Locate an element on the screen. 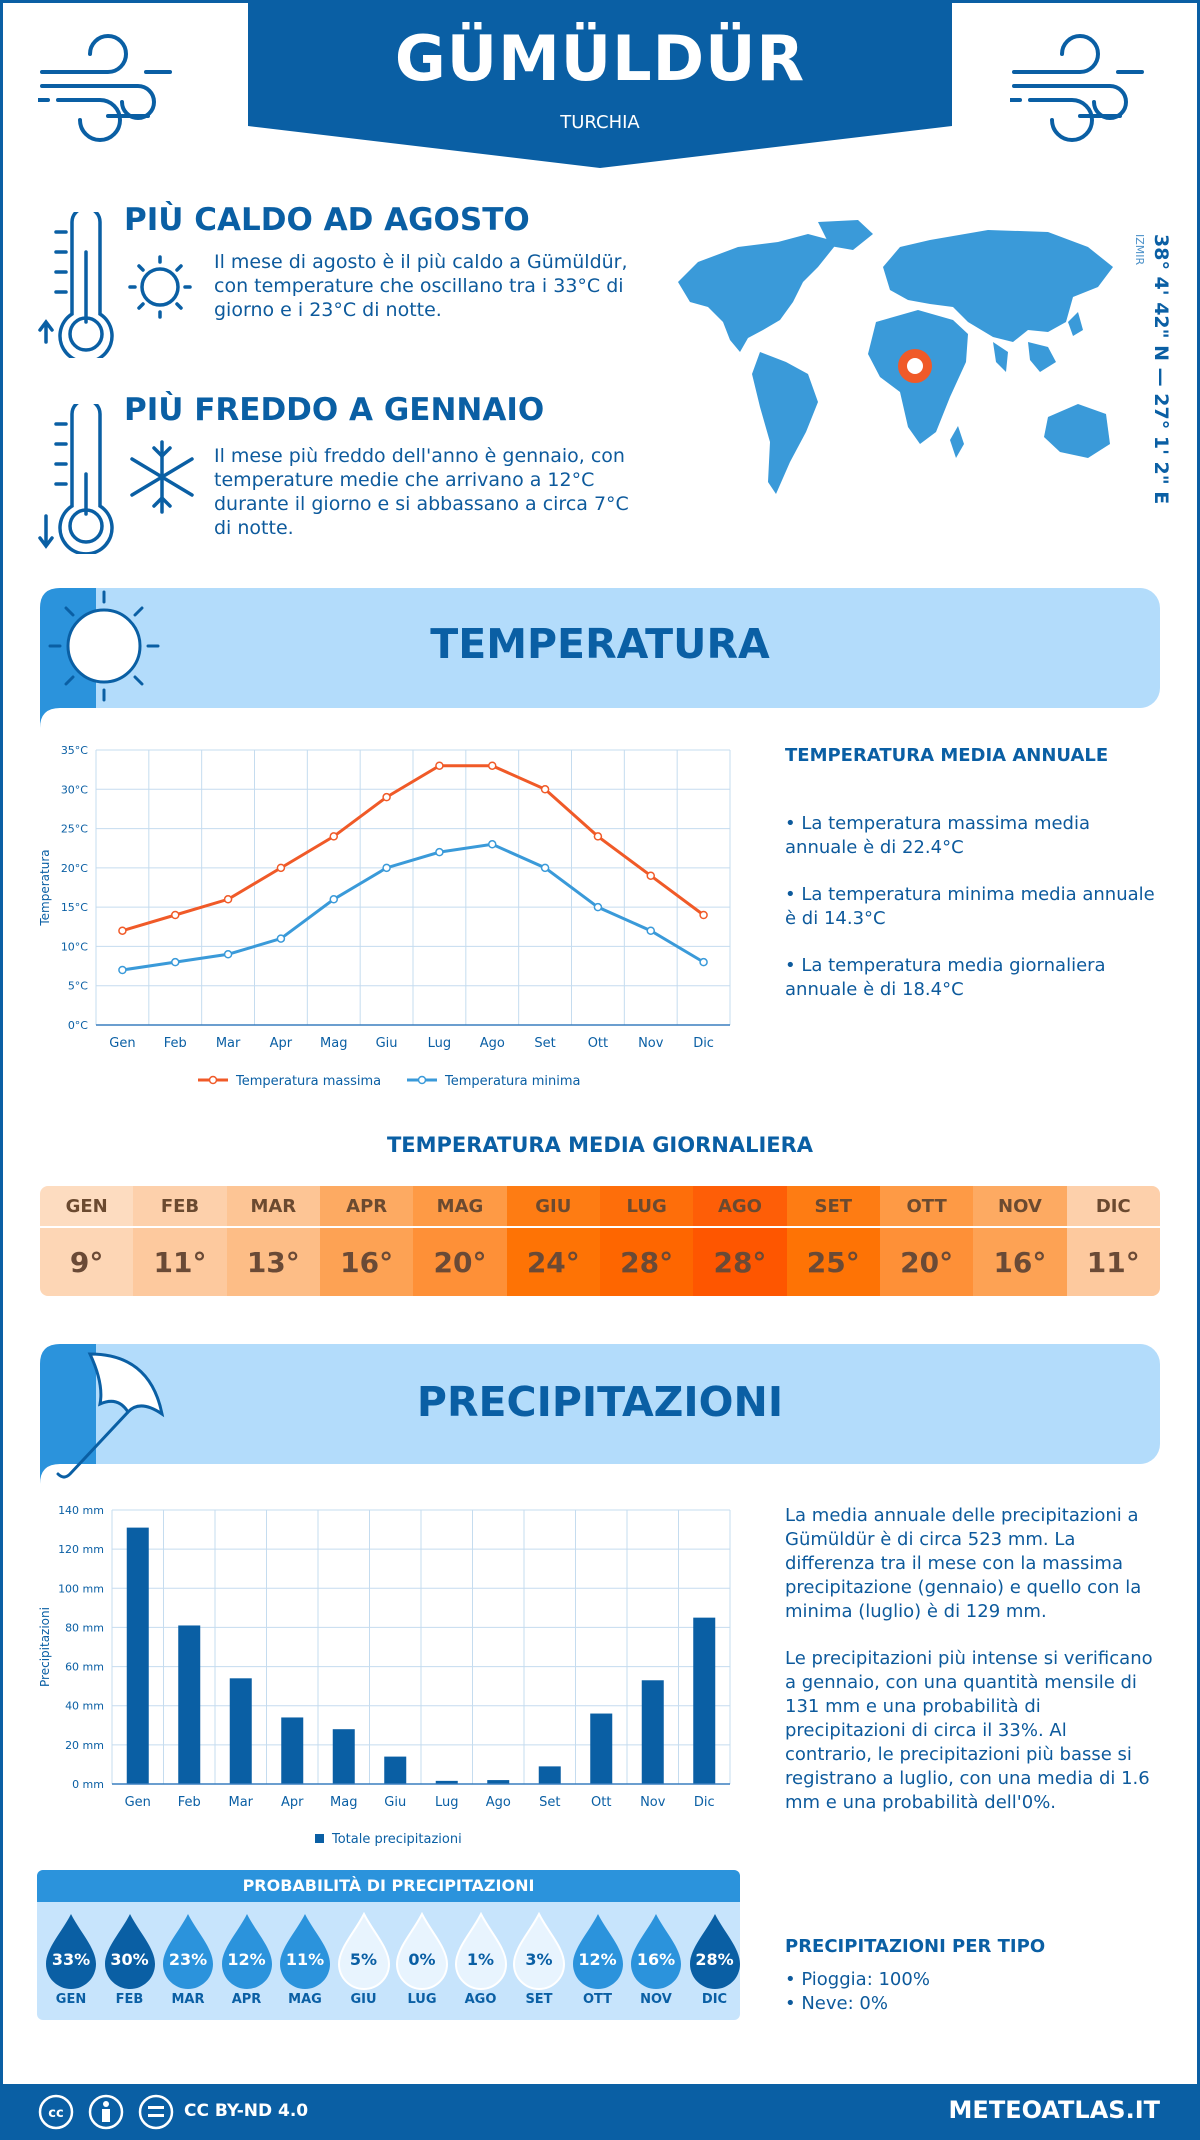 The height and width of the screenshot is (2140, 1200). x-tick-label: Gen is located at coordinates (138, 1802).